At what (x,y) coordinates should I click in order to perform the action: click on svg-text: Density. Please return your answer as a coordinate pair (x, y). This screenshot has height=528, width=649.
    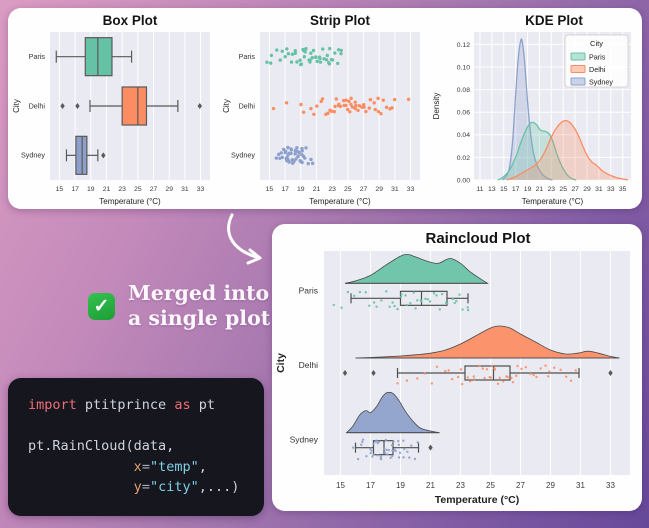
    Looking at the image, I should click on (436, 106).